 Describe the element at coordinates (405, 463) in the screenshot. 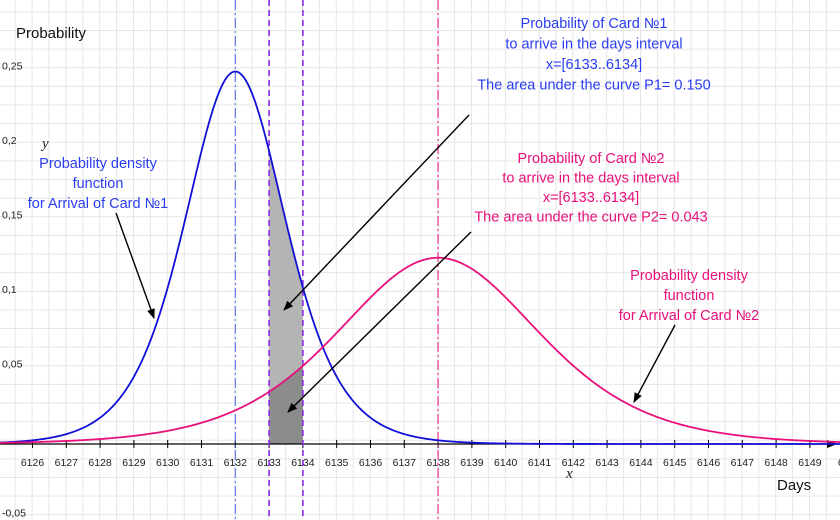

I see `x-tick-label: 6137` at that location.